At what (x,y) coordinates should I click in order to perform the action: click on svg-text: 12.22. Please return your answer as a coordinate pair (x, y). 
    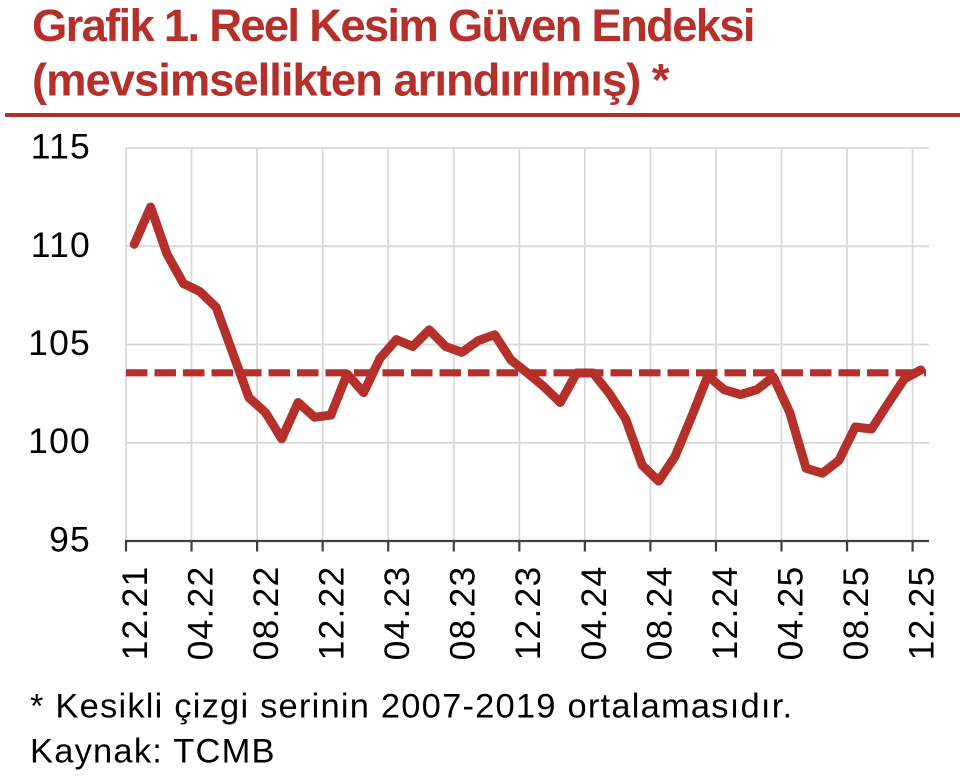
    Looking at the image, I should click on (332, 613).